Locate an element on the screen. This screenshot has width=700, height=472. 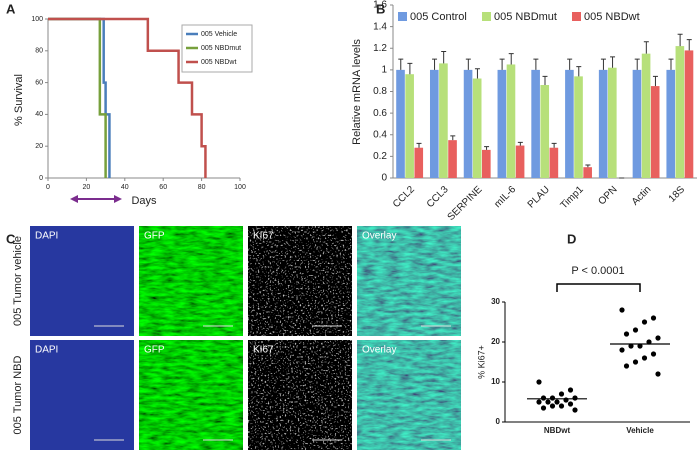
x-tick-label: CCL2 is located at coordinates (404, 197).